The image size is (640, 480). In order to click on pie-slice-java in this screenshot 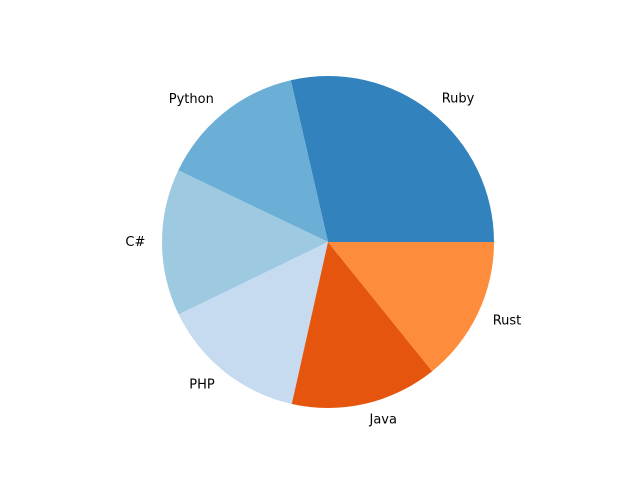, I will do `click(362, 325)`.